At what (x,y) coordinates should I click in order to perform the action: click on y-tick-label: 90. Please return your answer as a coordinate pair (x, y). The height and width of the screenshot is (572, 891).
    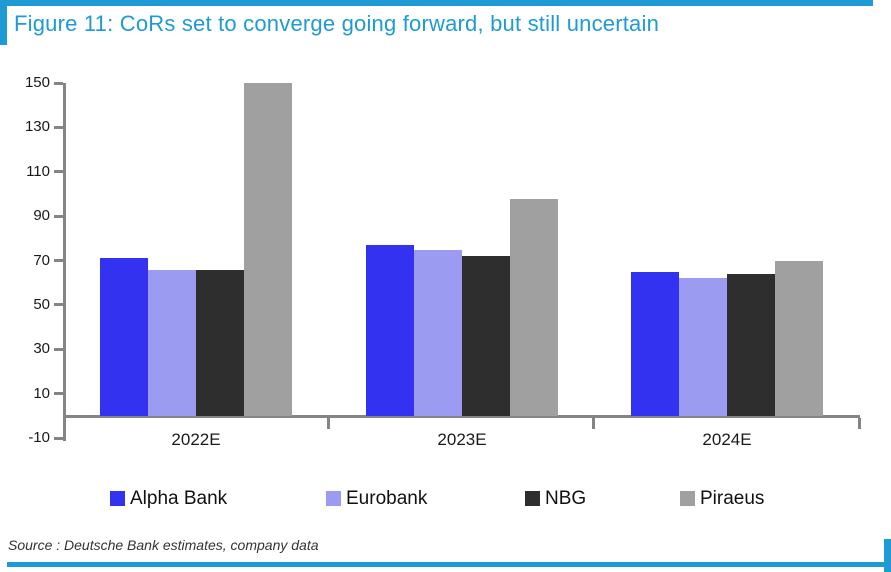
    Looking at the image, I should click on (41, 215).